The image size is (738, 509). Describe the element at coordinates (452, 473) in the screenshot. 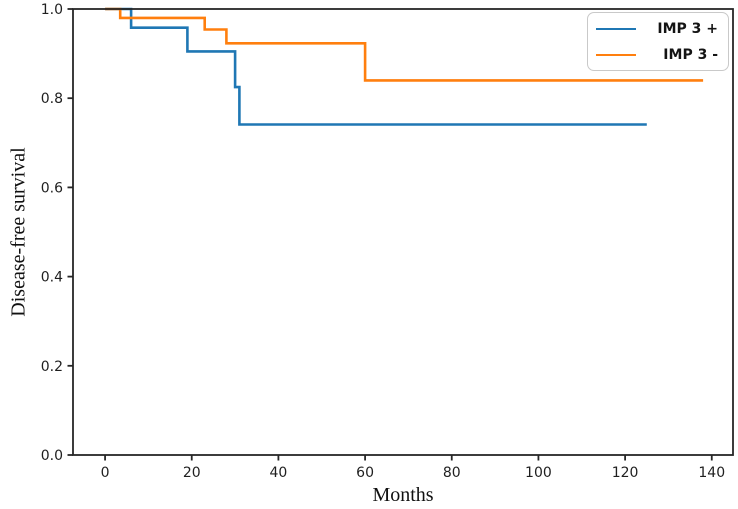

I see `x-tick-label: 80` at that location.